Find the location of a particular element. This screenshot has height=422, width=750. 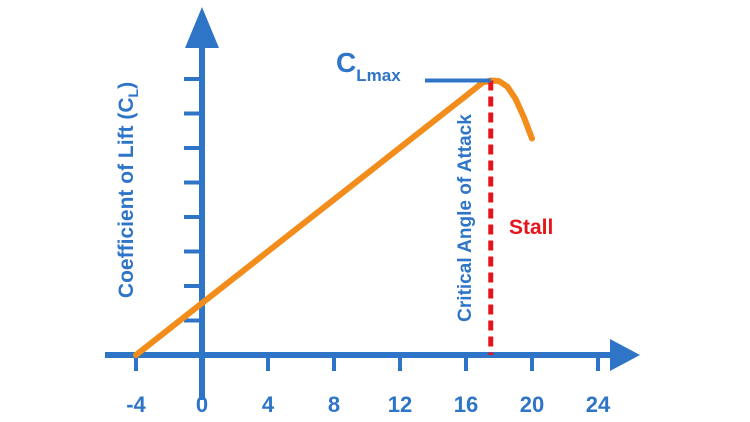

critical-angle-label: Critical Angle of Attack is located at coordinates (465, 218).